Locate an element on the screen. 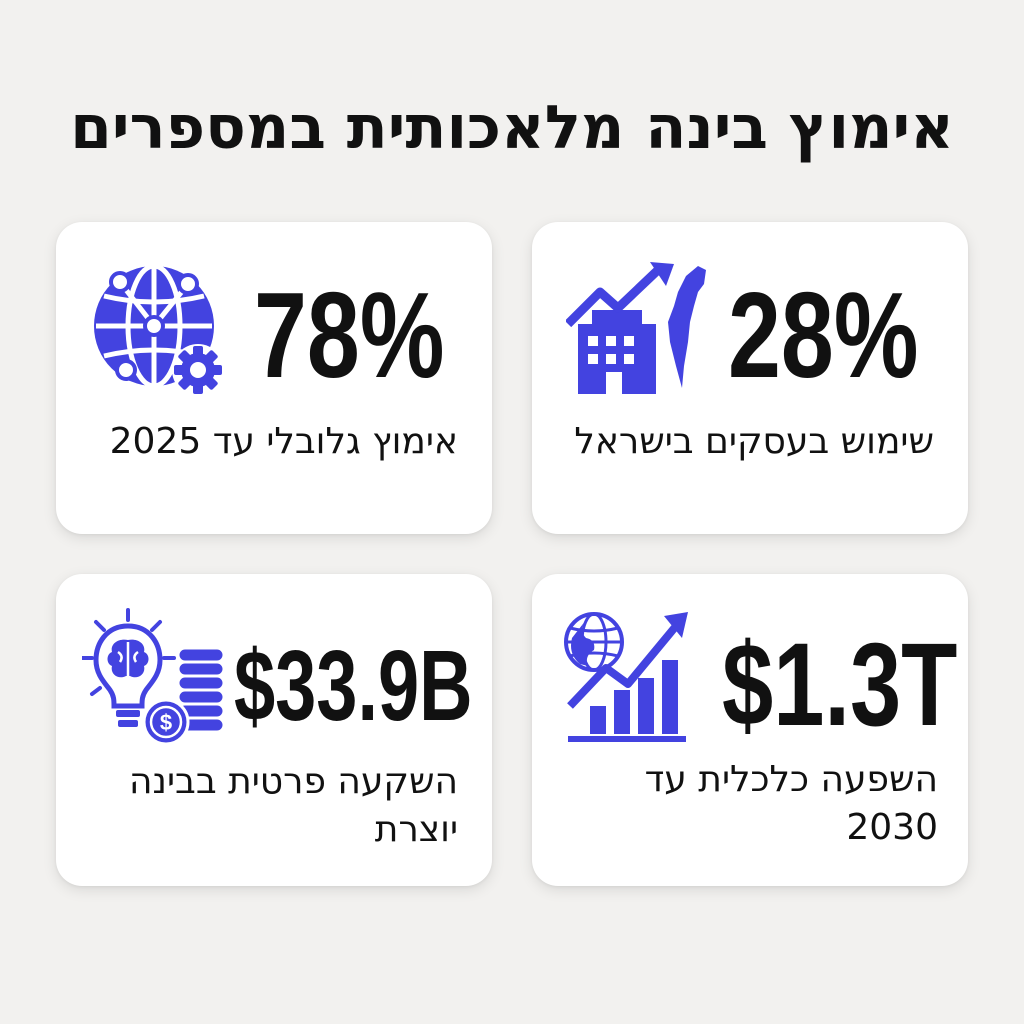  stat-value: $33.9B is located at coordinates (353, 686).